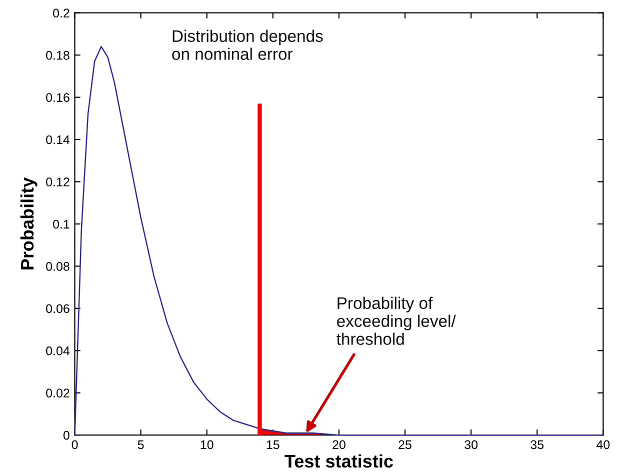 The height and width of the screenshot is (476, 618). What do you see at coordinates (396, 320) in the screenshot?
I see `annotation: Probability of exceeding level/ threshold` at bounding box center [396, 320].